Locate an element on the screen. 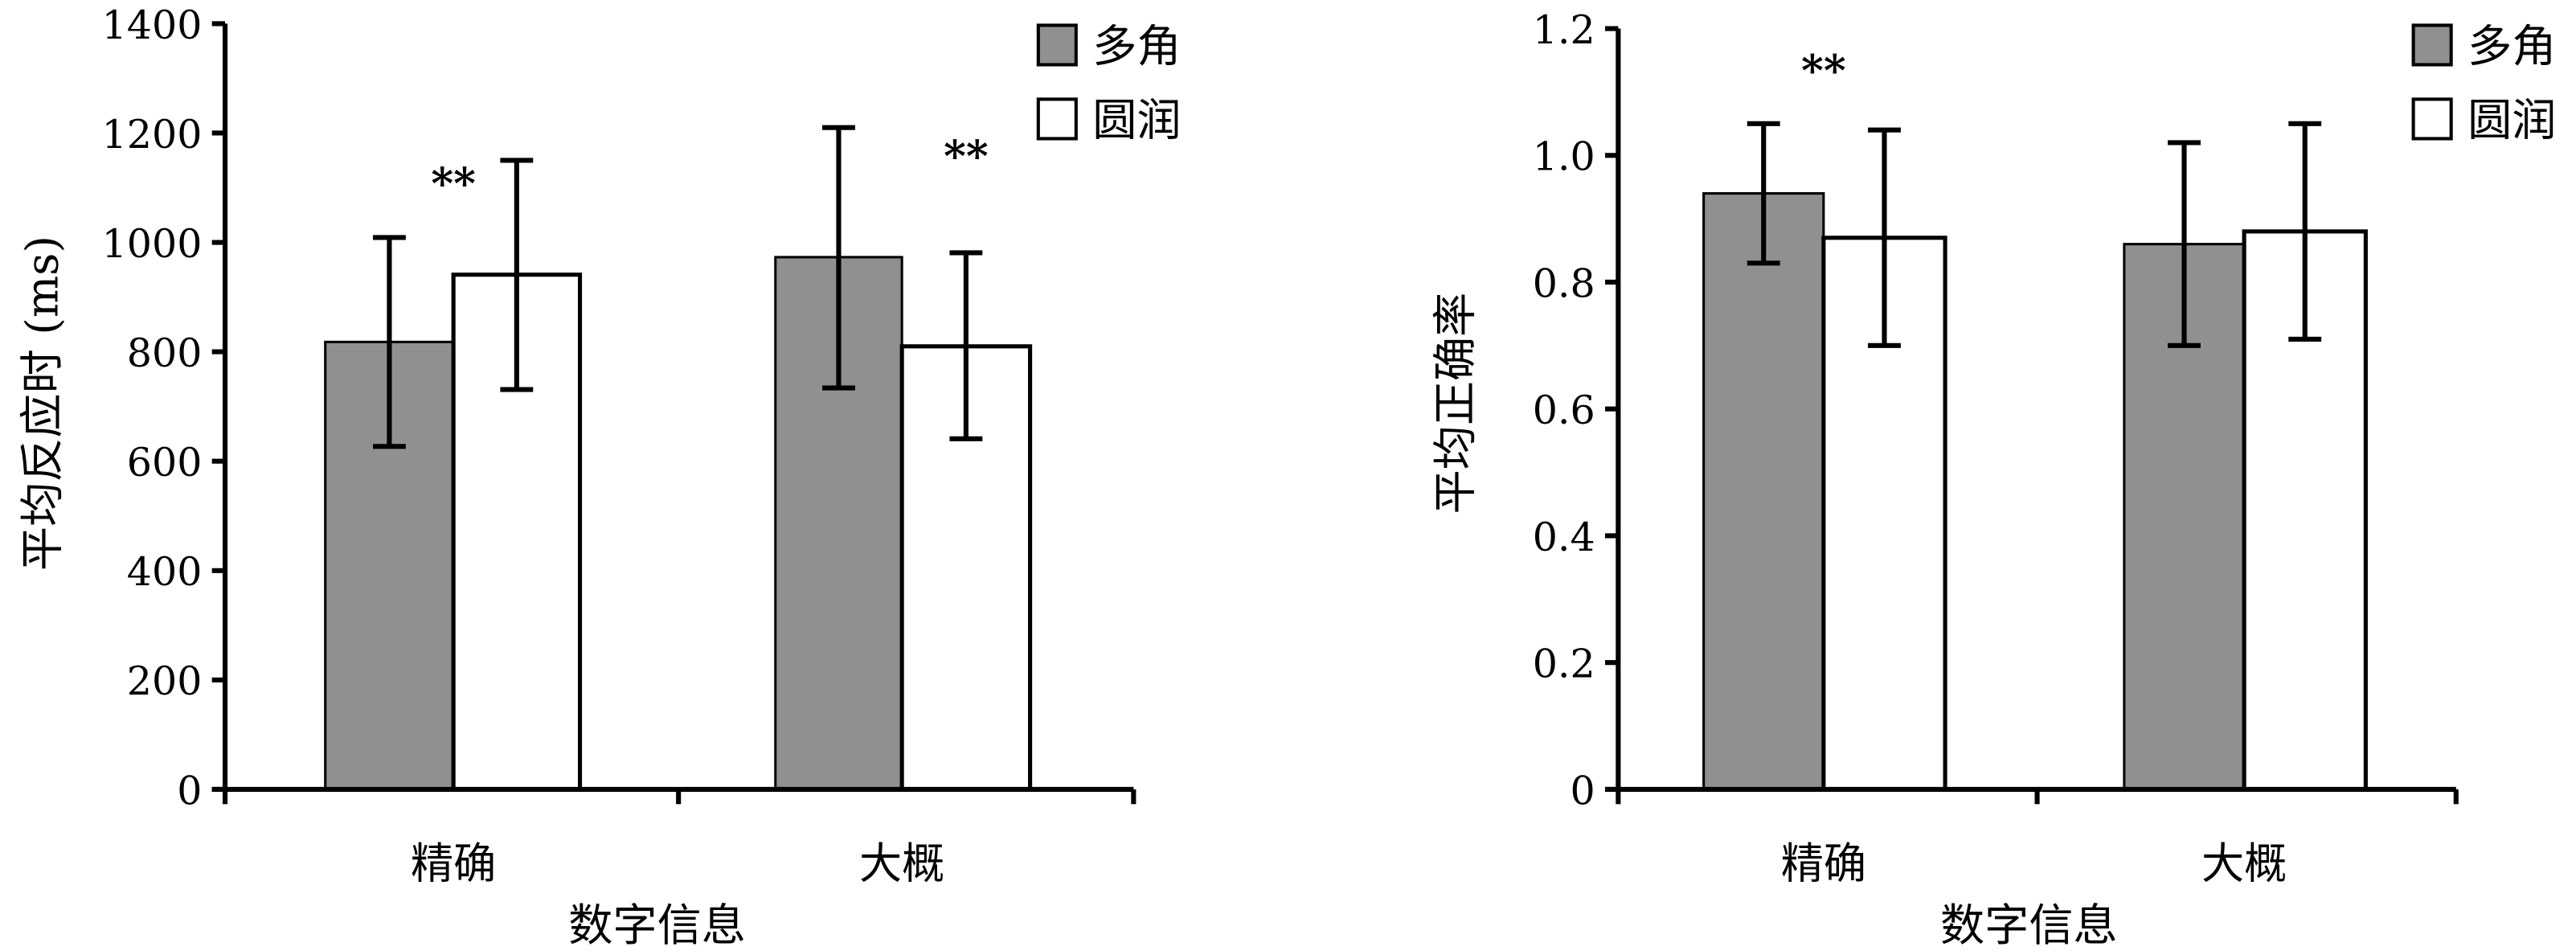 This screenshot has height=951, width=2576. y-axis-label: 平均正确率 is located at coordinates (1455, 403).